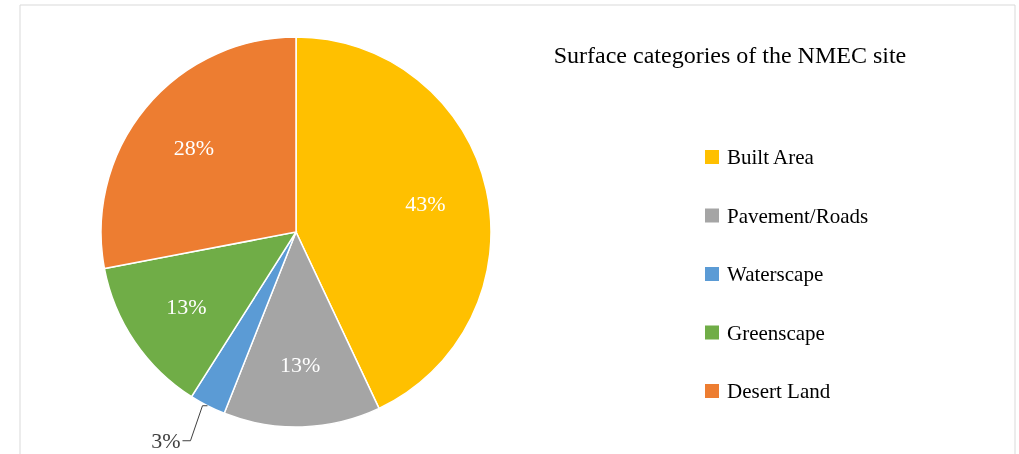  Describe the element at coordinates (779, 391) in the screenshot. I see `legend-label: Desert Land` at that location.